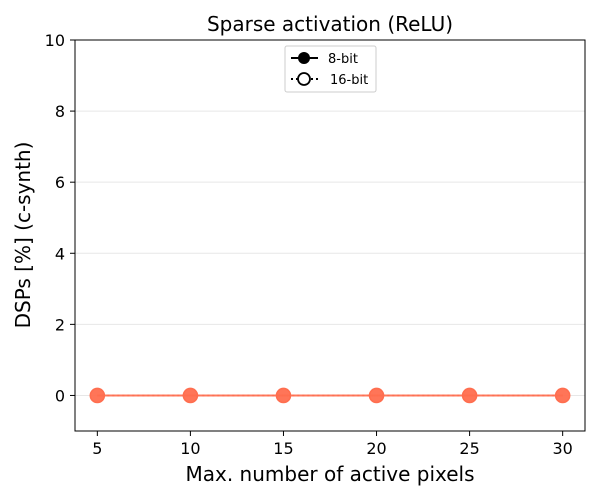 The image size is (600, 504). Describe the element at coordinates (283, 448) in the screenshot. I see `x-tick-label: 15` at that location.